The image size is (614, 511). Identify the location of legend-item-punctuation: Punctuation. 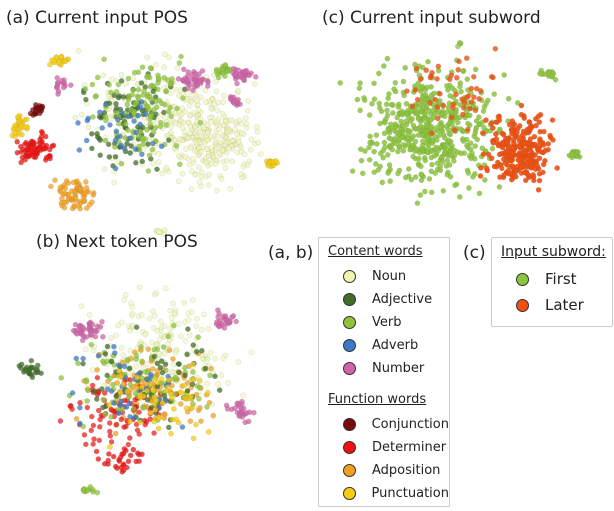
(384, 493).